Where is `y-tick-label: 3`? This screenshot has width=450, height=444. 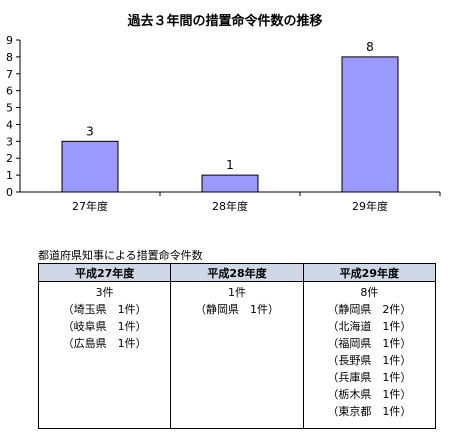
y-tick-label: 3 is located at coordinates (9, 141).